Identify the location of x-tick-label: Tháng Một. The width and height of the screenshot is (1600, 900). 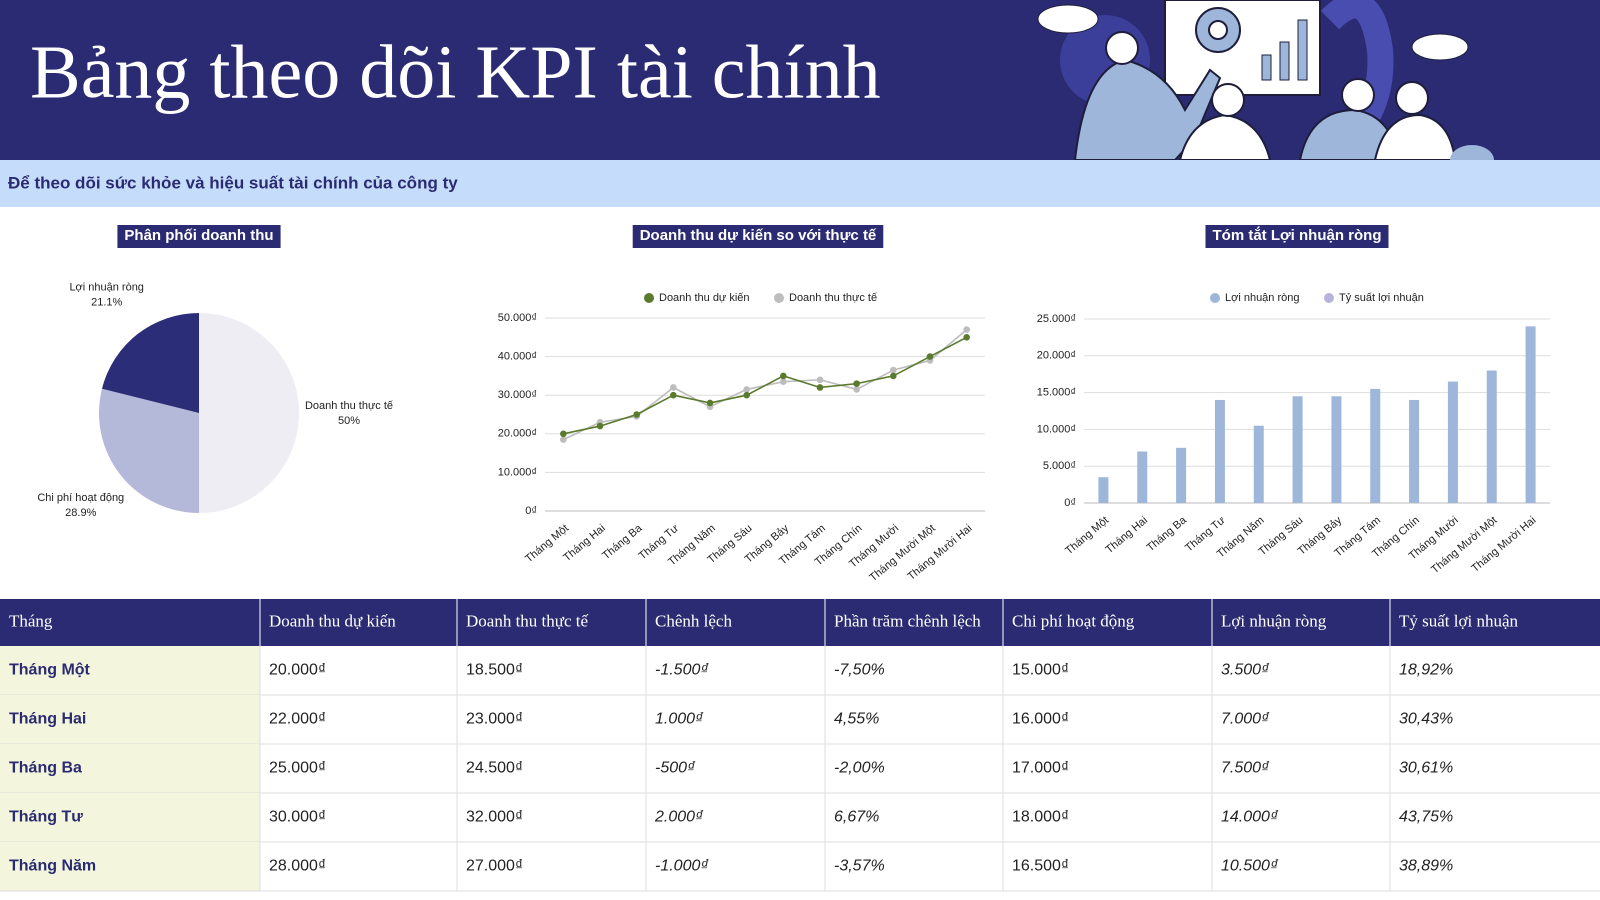
(1087, 535).